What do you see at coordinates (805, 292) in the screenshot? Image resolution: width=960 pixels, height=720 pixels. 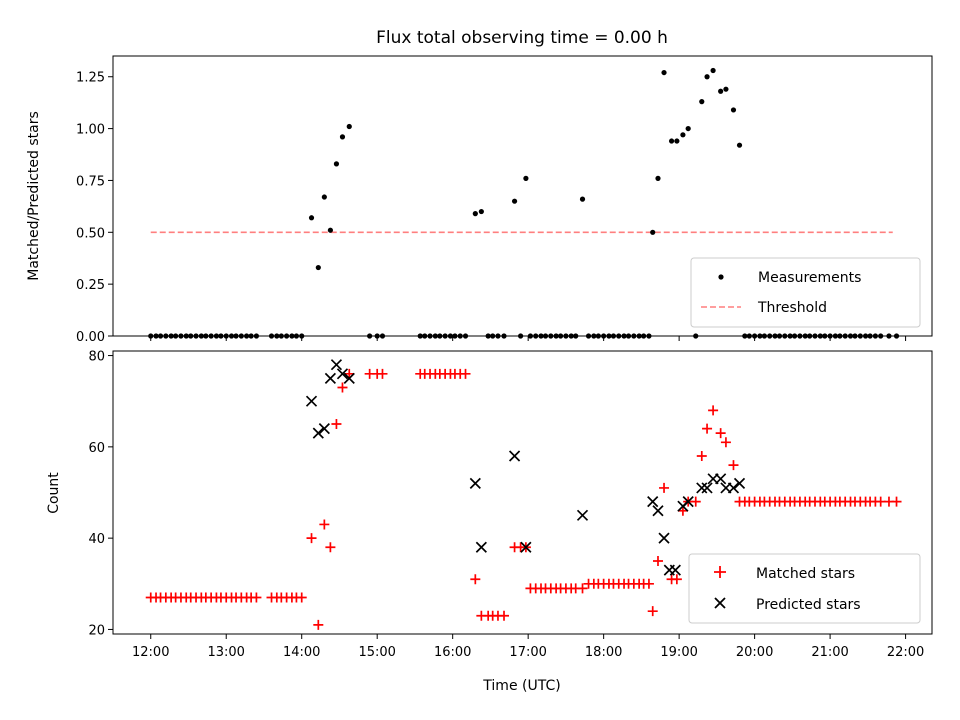 I see `ratio-legend-box` at bounding box center [805, 292].